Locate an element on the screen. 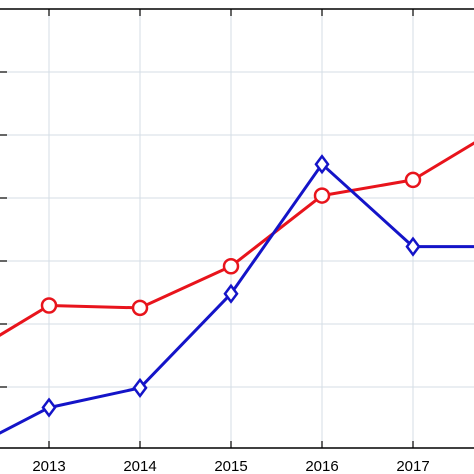 This screenshot has height=474, width=474. x-tick-labels: 2013 2014 2015 2016 2017 is located at coordinates (230, 466).